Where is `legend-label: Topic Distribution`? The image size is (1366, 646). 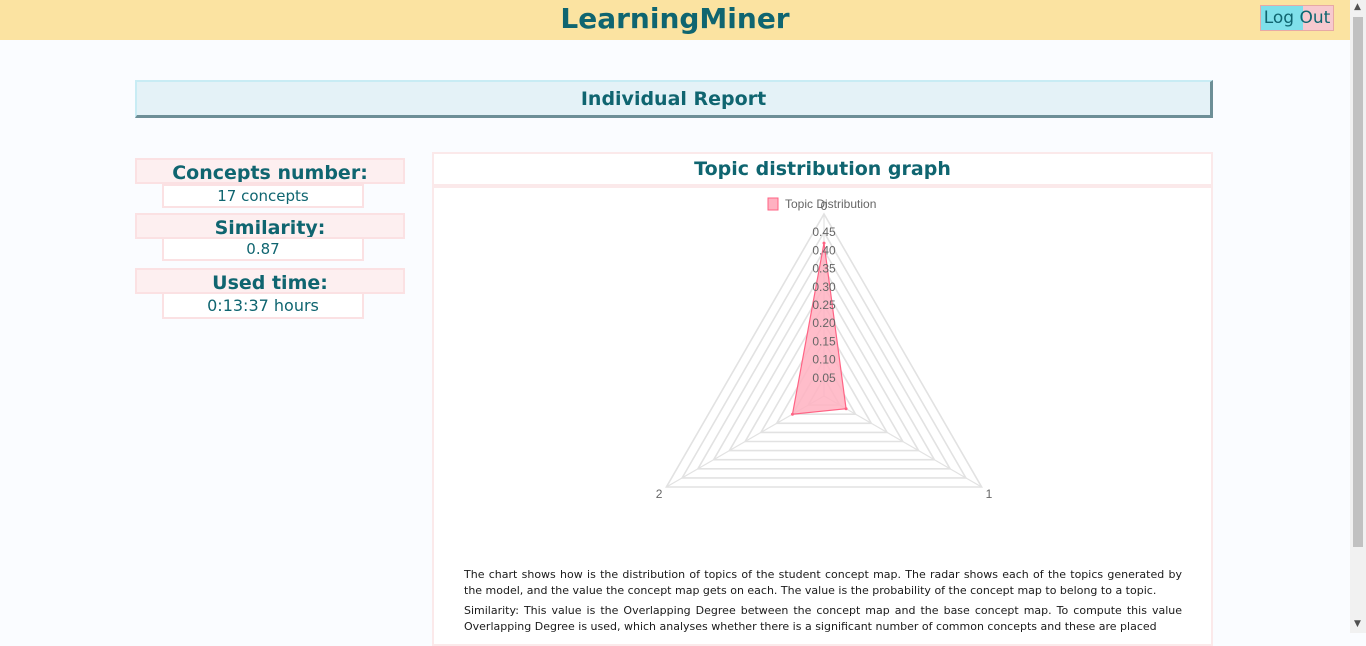
legend-label: Topic Distribution is located at coordinates (830, 204).